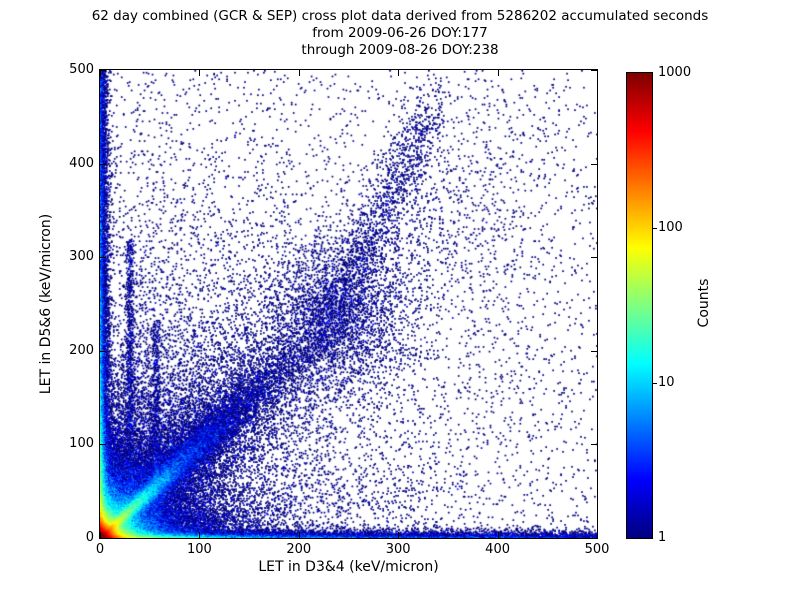 The width and height of the screenshot is (800, 600). What do you see at coordinates (46, 304) in the screenshot?
I see `y-axis-label: LET in D5&6 (keV/micron)` at bounding box center [46, 304].